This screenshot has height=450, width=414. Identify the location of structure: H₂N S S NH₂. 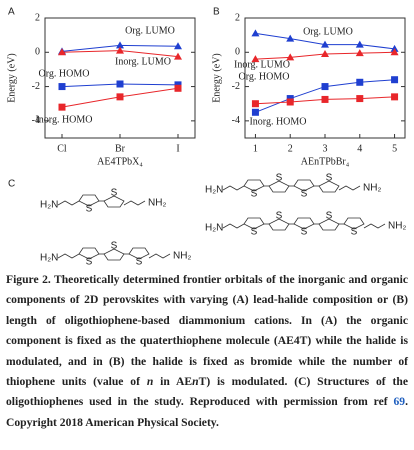
(103, 201).